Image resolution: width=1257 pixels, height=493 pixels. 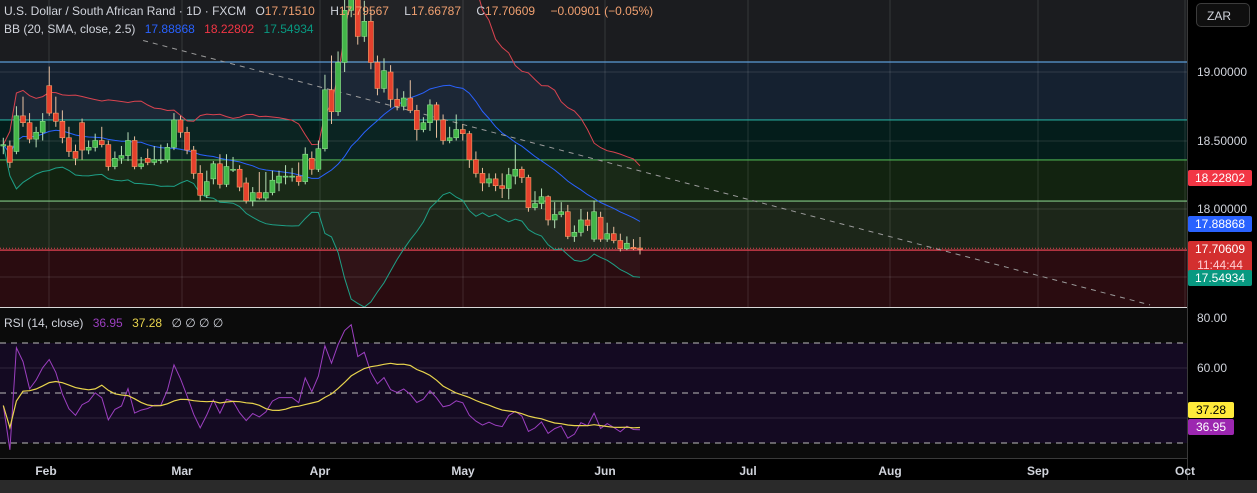 What do you see at coordinates (182, 471) in the screenshot?
I see `time-label: Mar` at bounding box center [182, 471].